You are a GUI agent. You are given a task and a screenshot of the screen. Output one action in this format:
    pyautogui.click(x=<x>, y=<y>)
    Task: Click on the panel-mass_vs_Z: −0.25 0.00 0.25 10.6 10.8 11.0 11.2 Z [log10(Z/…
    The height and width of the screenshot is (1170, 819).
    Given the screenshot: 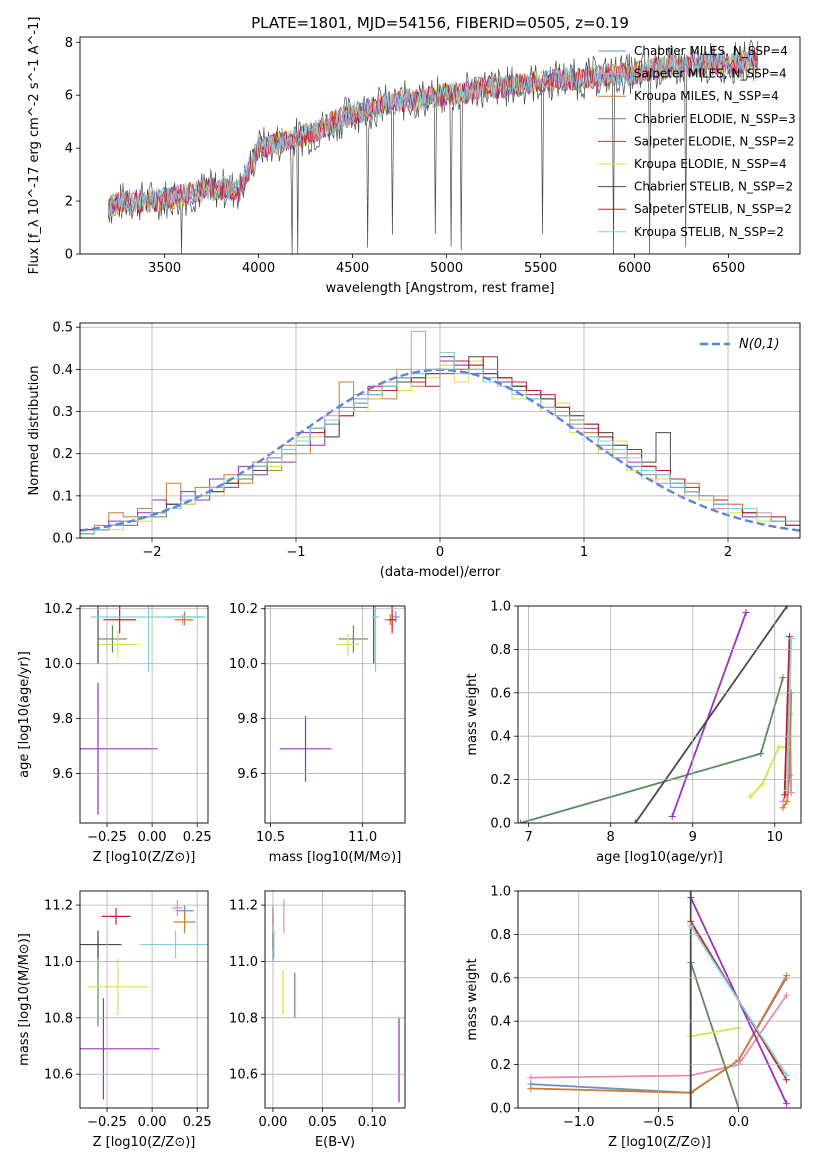 What is the action you would take?
    pyautogui.click(x=114, y=1020)
    